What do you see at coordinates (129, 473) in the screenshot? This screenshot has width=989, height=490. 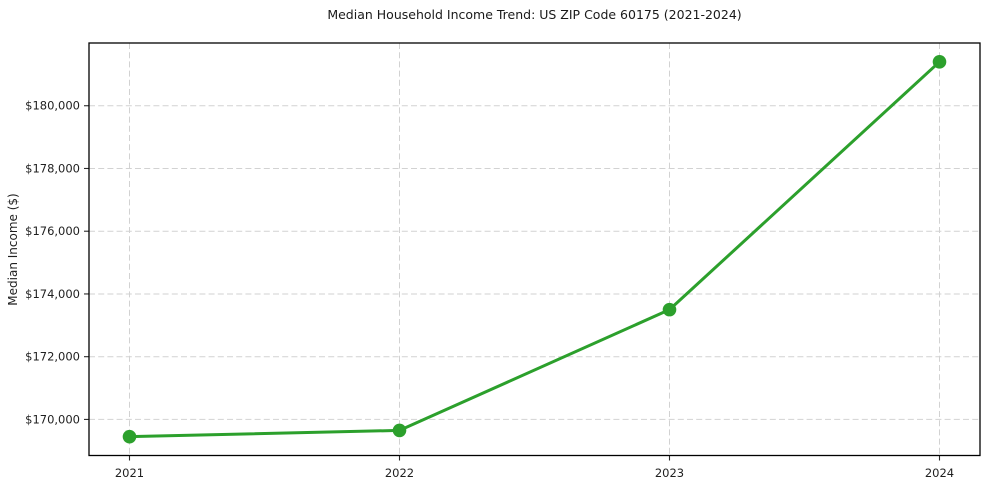 I see `x-tick-label: 2021` at bounding box center [129, 473].